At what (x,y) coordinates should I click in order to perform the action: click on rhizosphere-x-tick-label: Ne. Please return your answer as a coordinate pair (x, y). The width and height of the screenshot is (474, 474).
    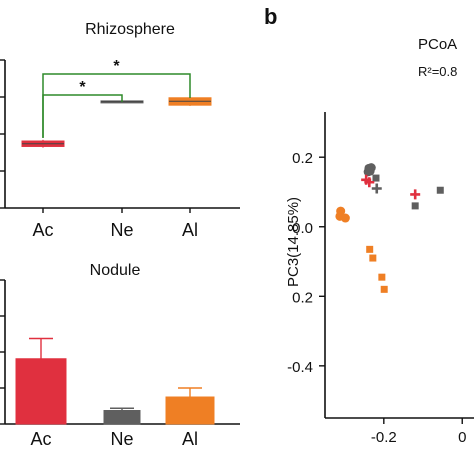
    Looking at the image, I should click on (121, 230).